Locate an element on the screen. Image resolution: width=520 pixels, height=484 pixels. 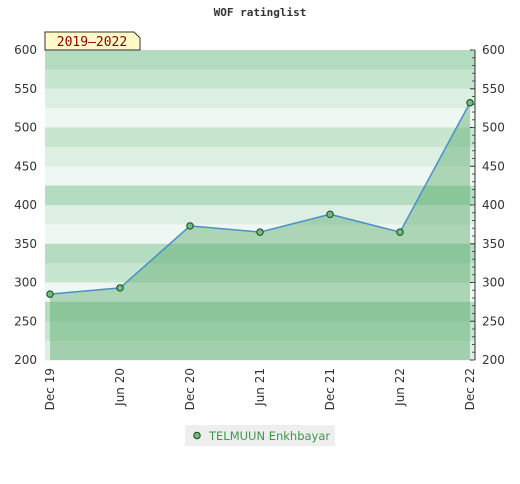
x-tick-label: Dec 21 is located at coordinates (330, 389).